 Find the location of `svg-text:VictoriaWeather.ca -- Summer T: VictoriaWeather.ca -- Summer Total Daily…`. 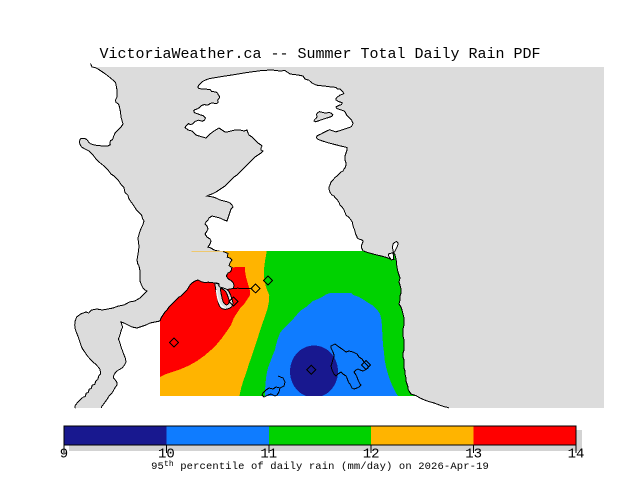

svg-text:VictoriaWeather.ca -- Summer T: VictoriaWeather.ca -- Summer Total Daily… is located at coordinates (319, 54).